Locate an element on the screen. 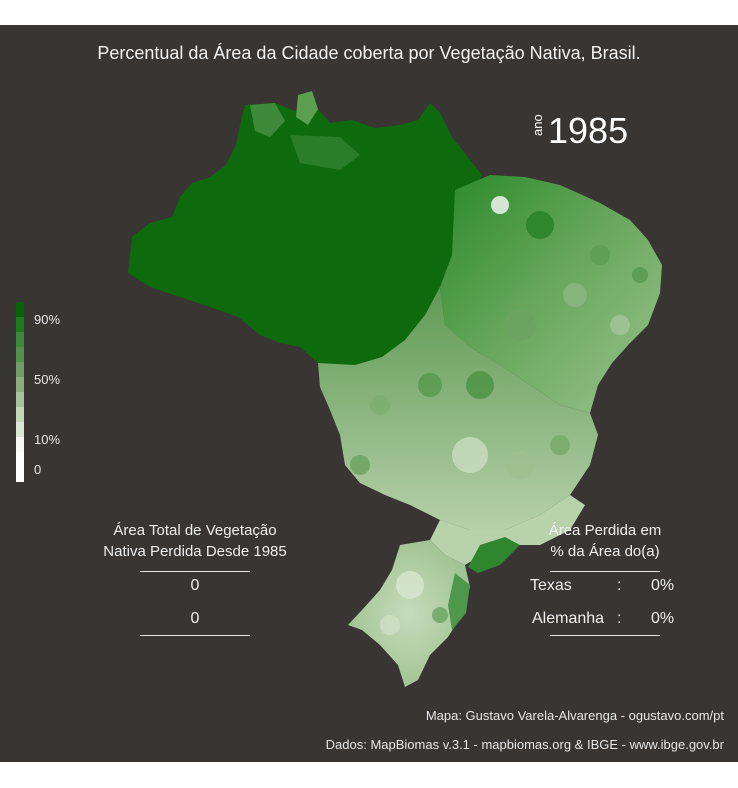 The width and height of the screenshot is (738, 788). region-roraima is located at coordinates (267, 120).